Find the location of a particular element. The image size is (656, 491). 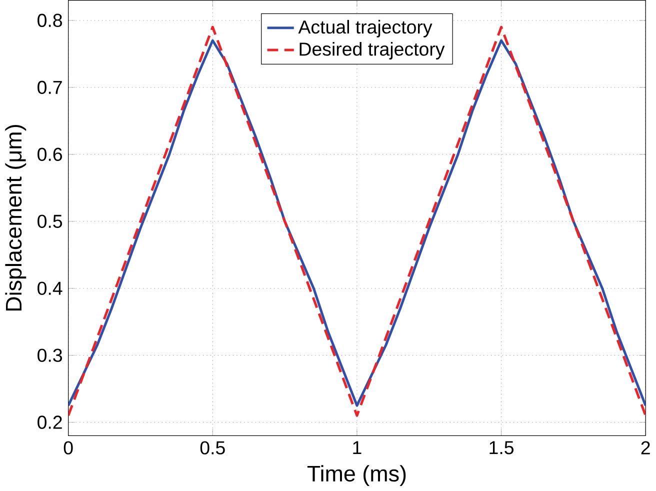

y-tick-label: 0.2 is located at coordinates (50, 422).